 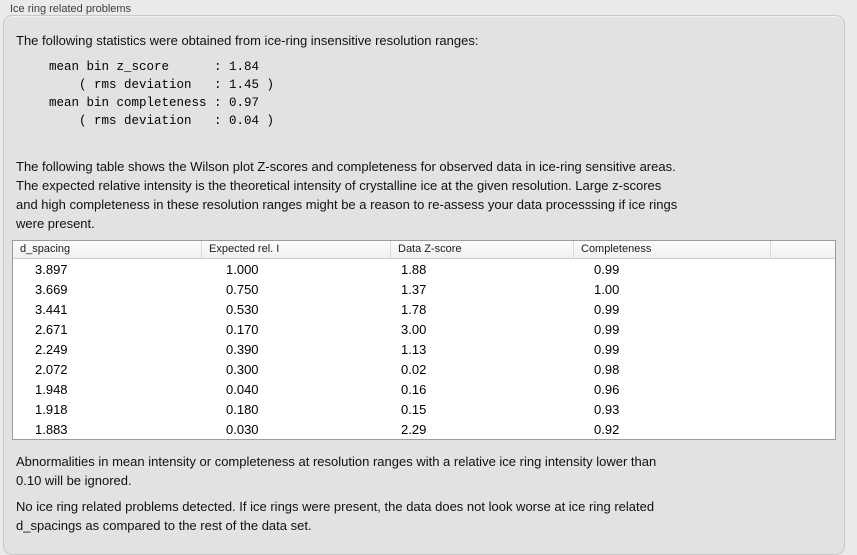 What do you see at coordinates (803, 249) in the screenshot?
I see `column-header-empty` at bounding box center [803, 249].